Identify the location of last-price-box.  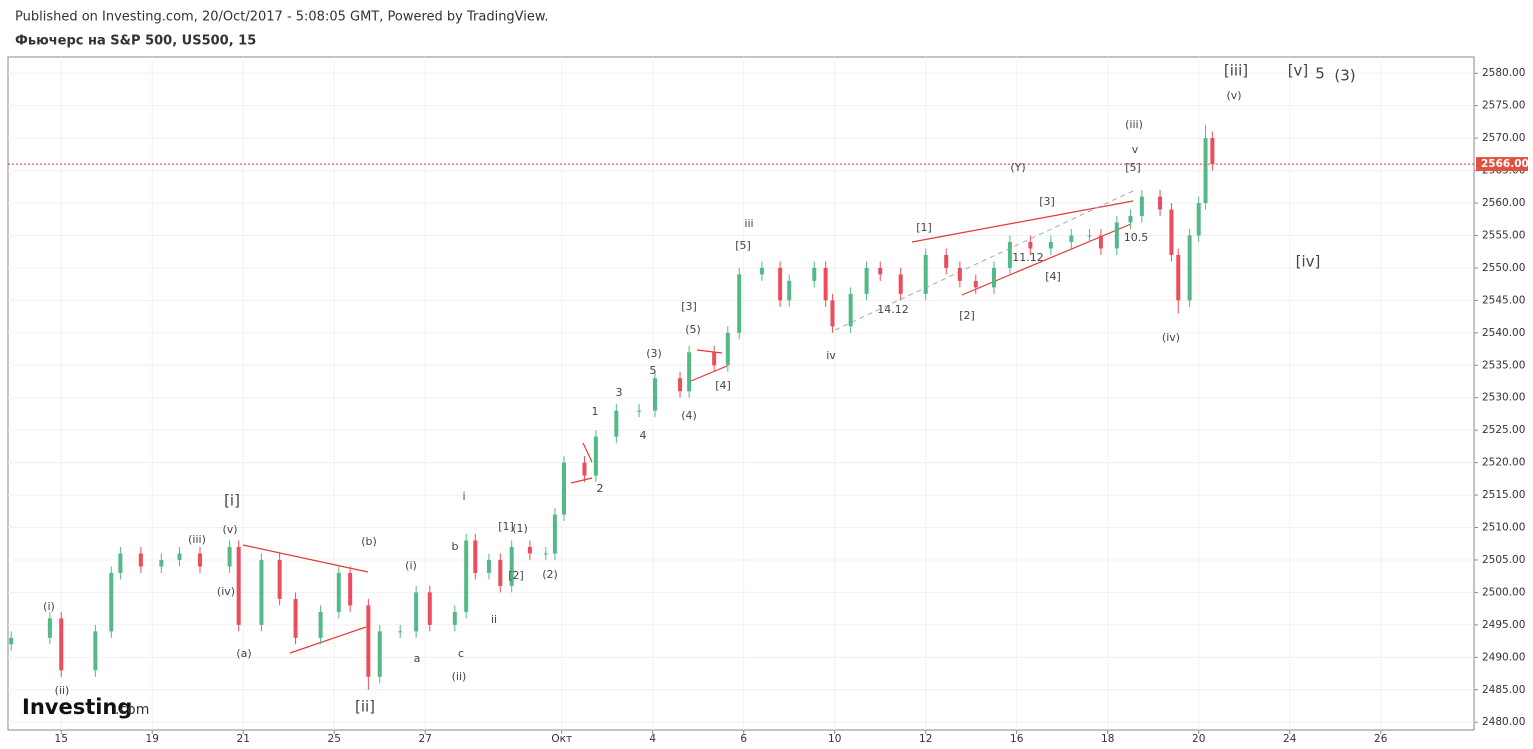
(1502, 164).